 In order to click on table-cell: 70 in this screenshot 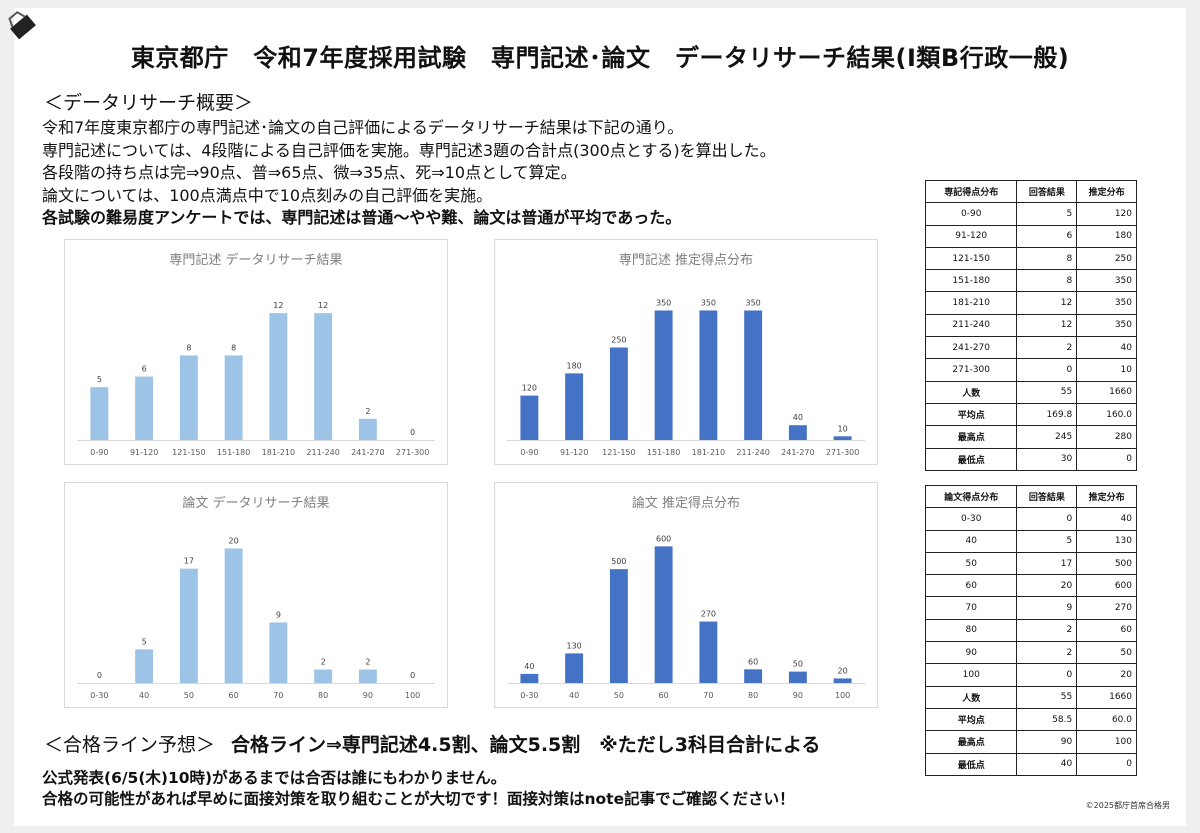, I will do `click(971, 608)`.